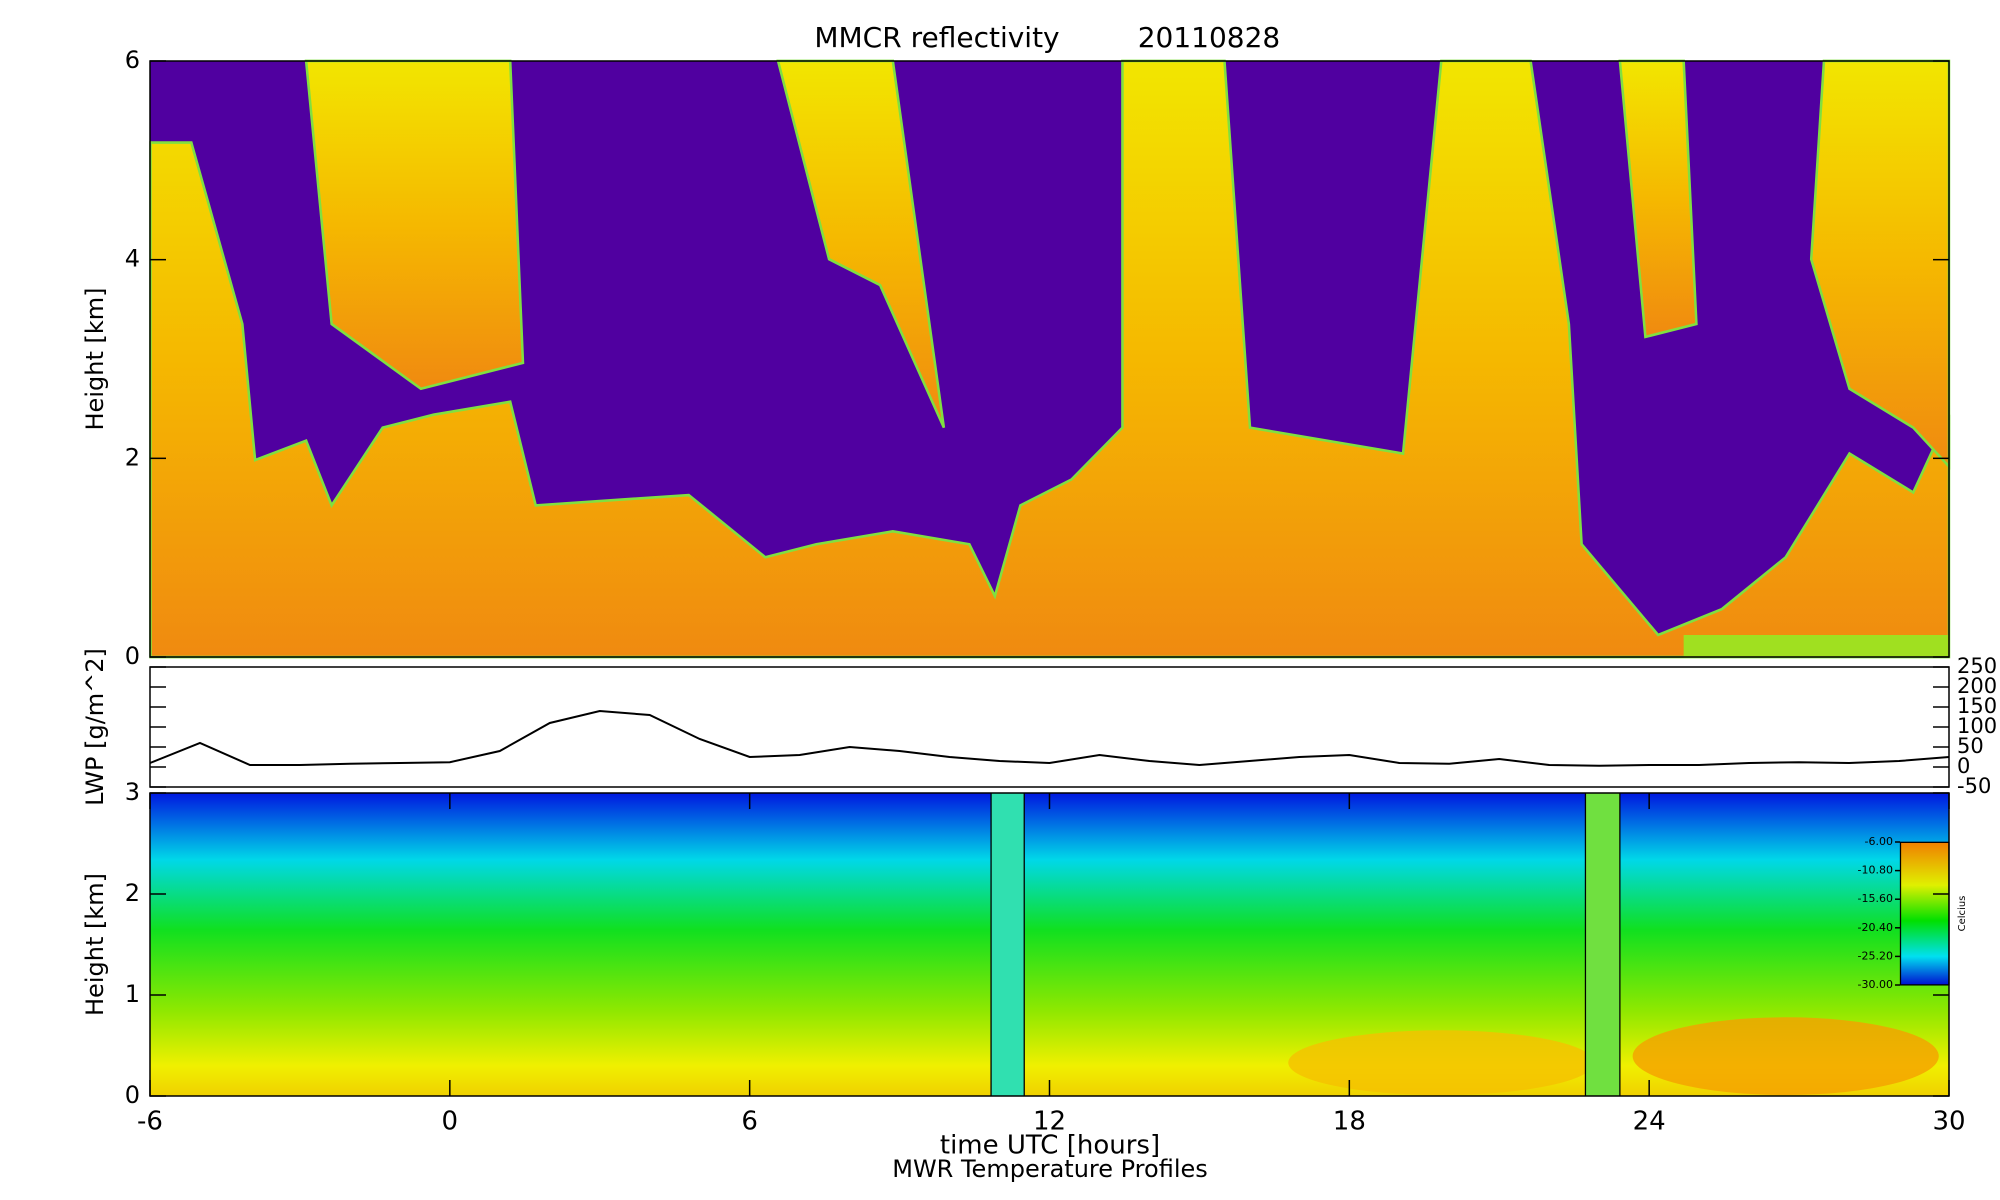 This screenshot has height=1200, width=2000. Describe the element at coordinates (1977, 726) in the screenshot. I see `y-tick-label: 100` at that location.